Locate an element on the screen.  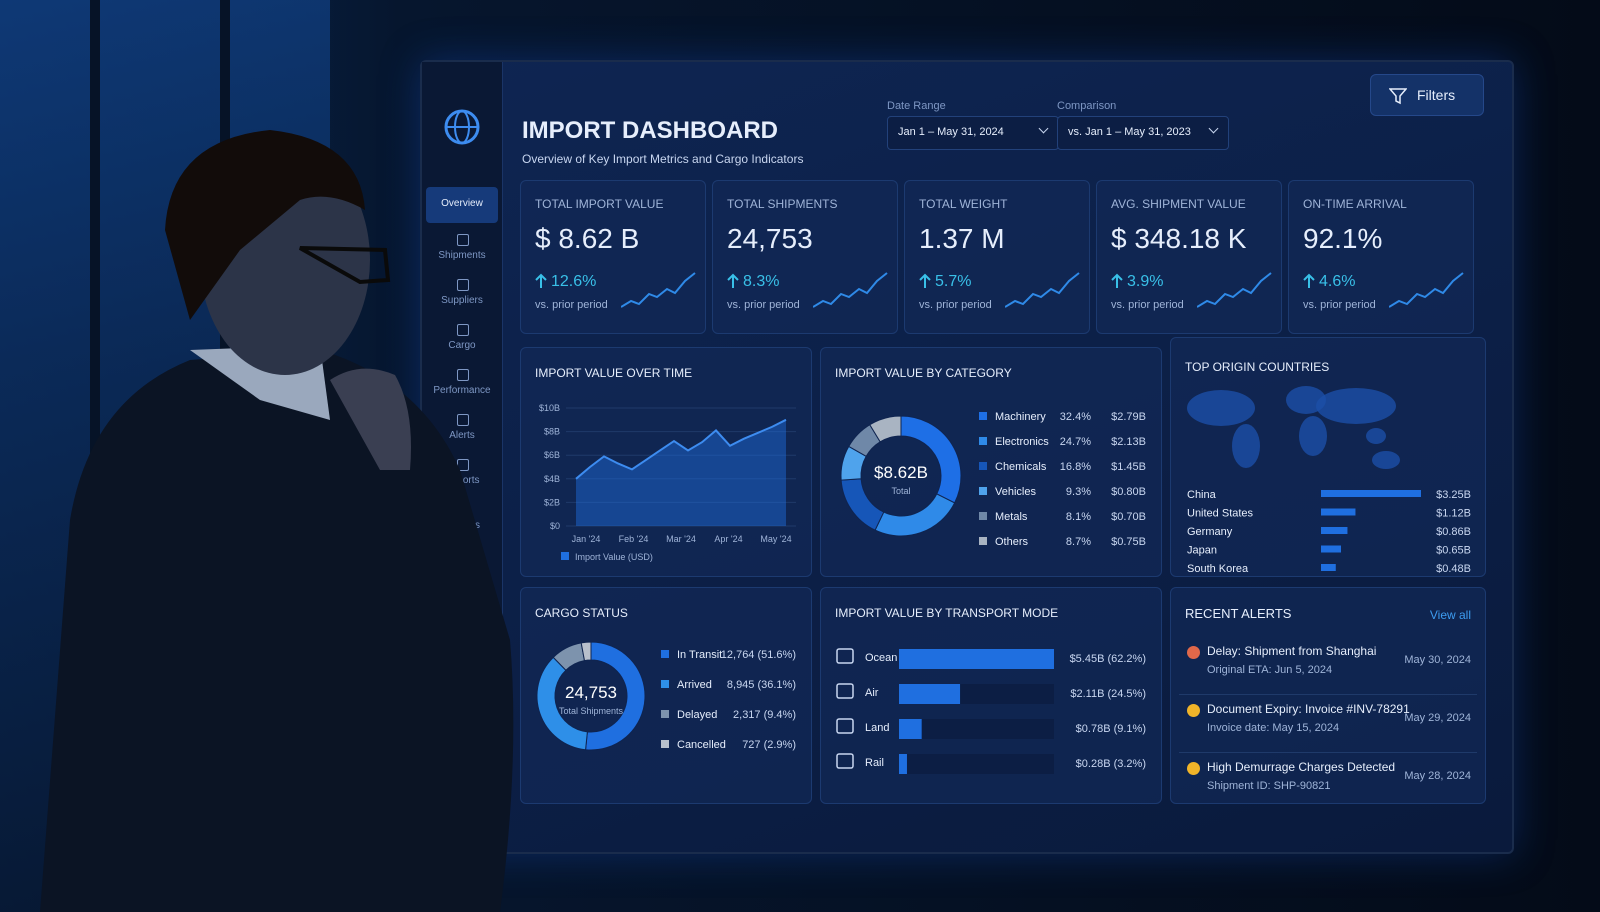
alert-title: Document Expiry: Invoice #INV-78291 is located at coordinates (1308, 709).